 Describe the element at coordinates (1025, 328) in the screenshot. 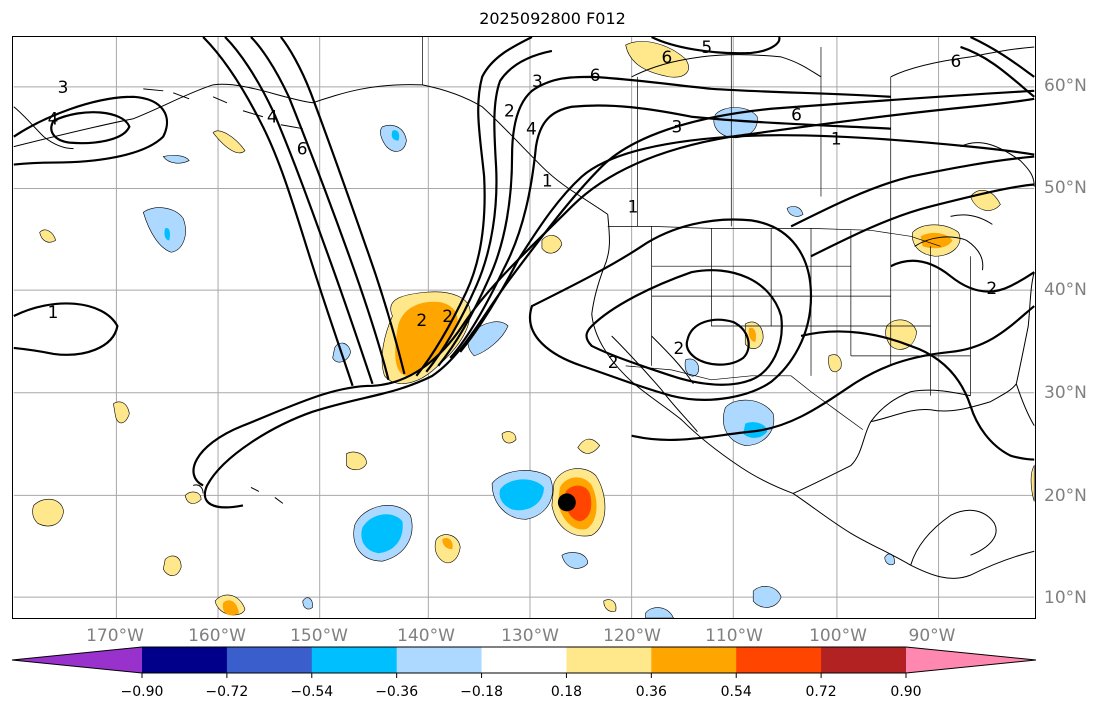

I see `east-coast` at that location.